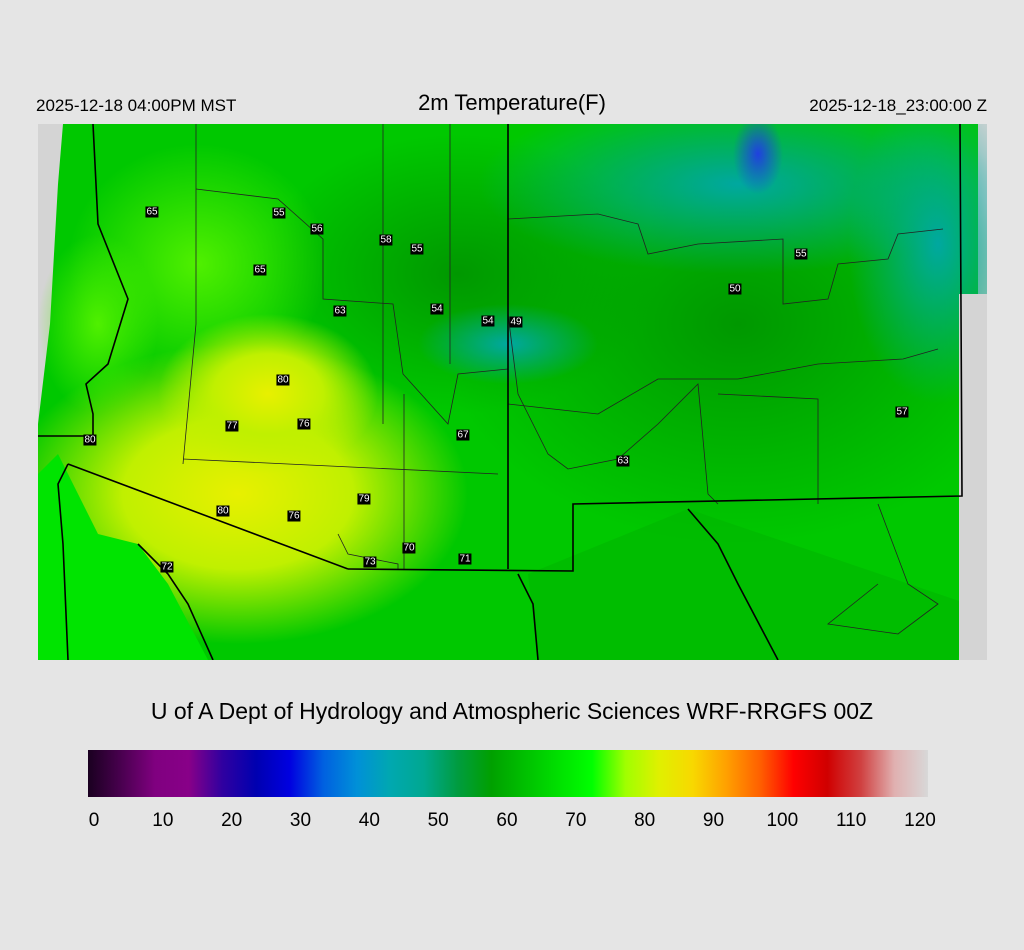  Describe the element at coordinates (370, 562) in the screenshot. I see `station-temp-label: 73` at that location.